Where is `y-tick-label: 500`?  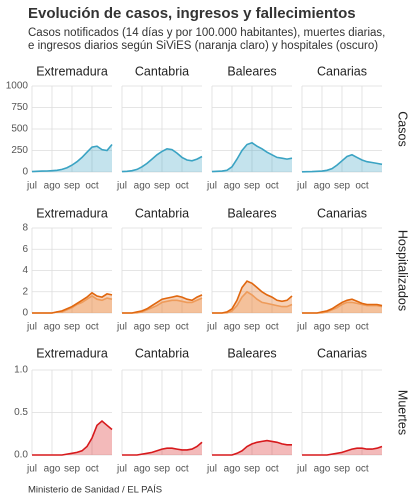 y-tick-label: 500 is located at coordinates (19, 129).